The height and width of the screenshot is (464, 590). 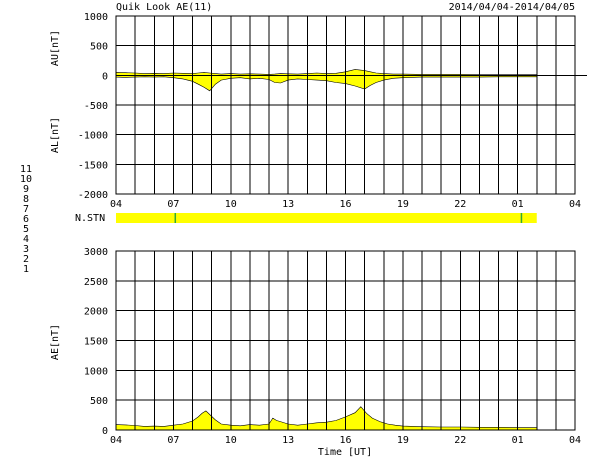 What do you see at coordinates (345, 452) in the screenshot?
I see `x-axis-label: Time [UT]` at bounding box center [345, 452].